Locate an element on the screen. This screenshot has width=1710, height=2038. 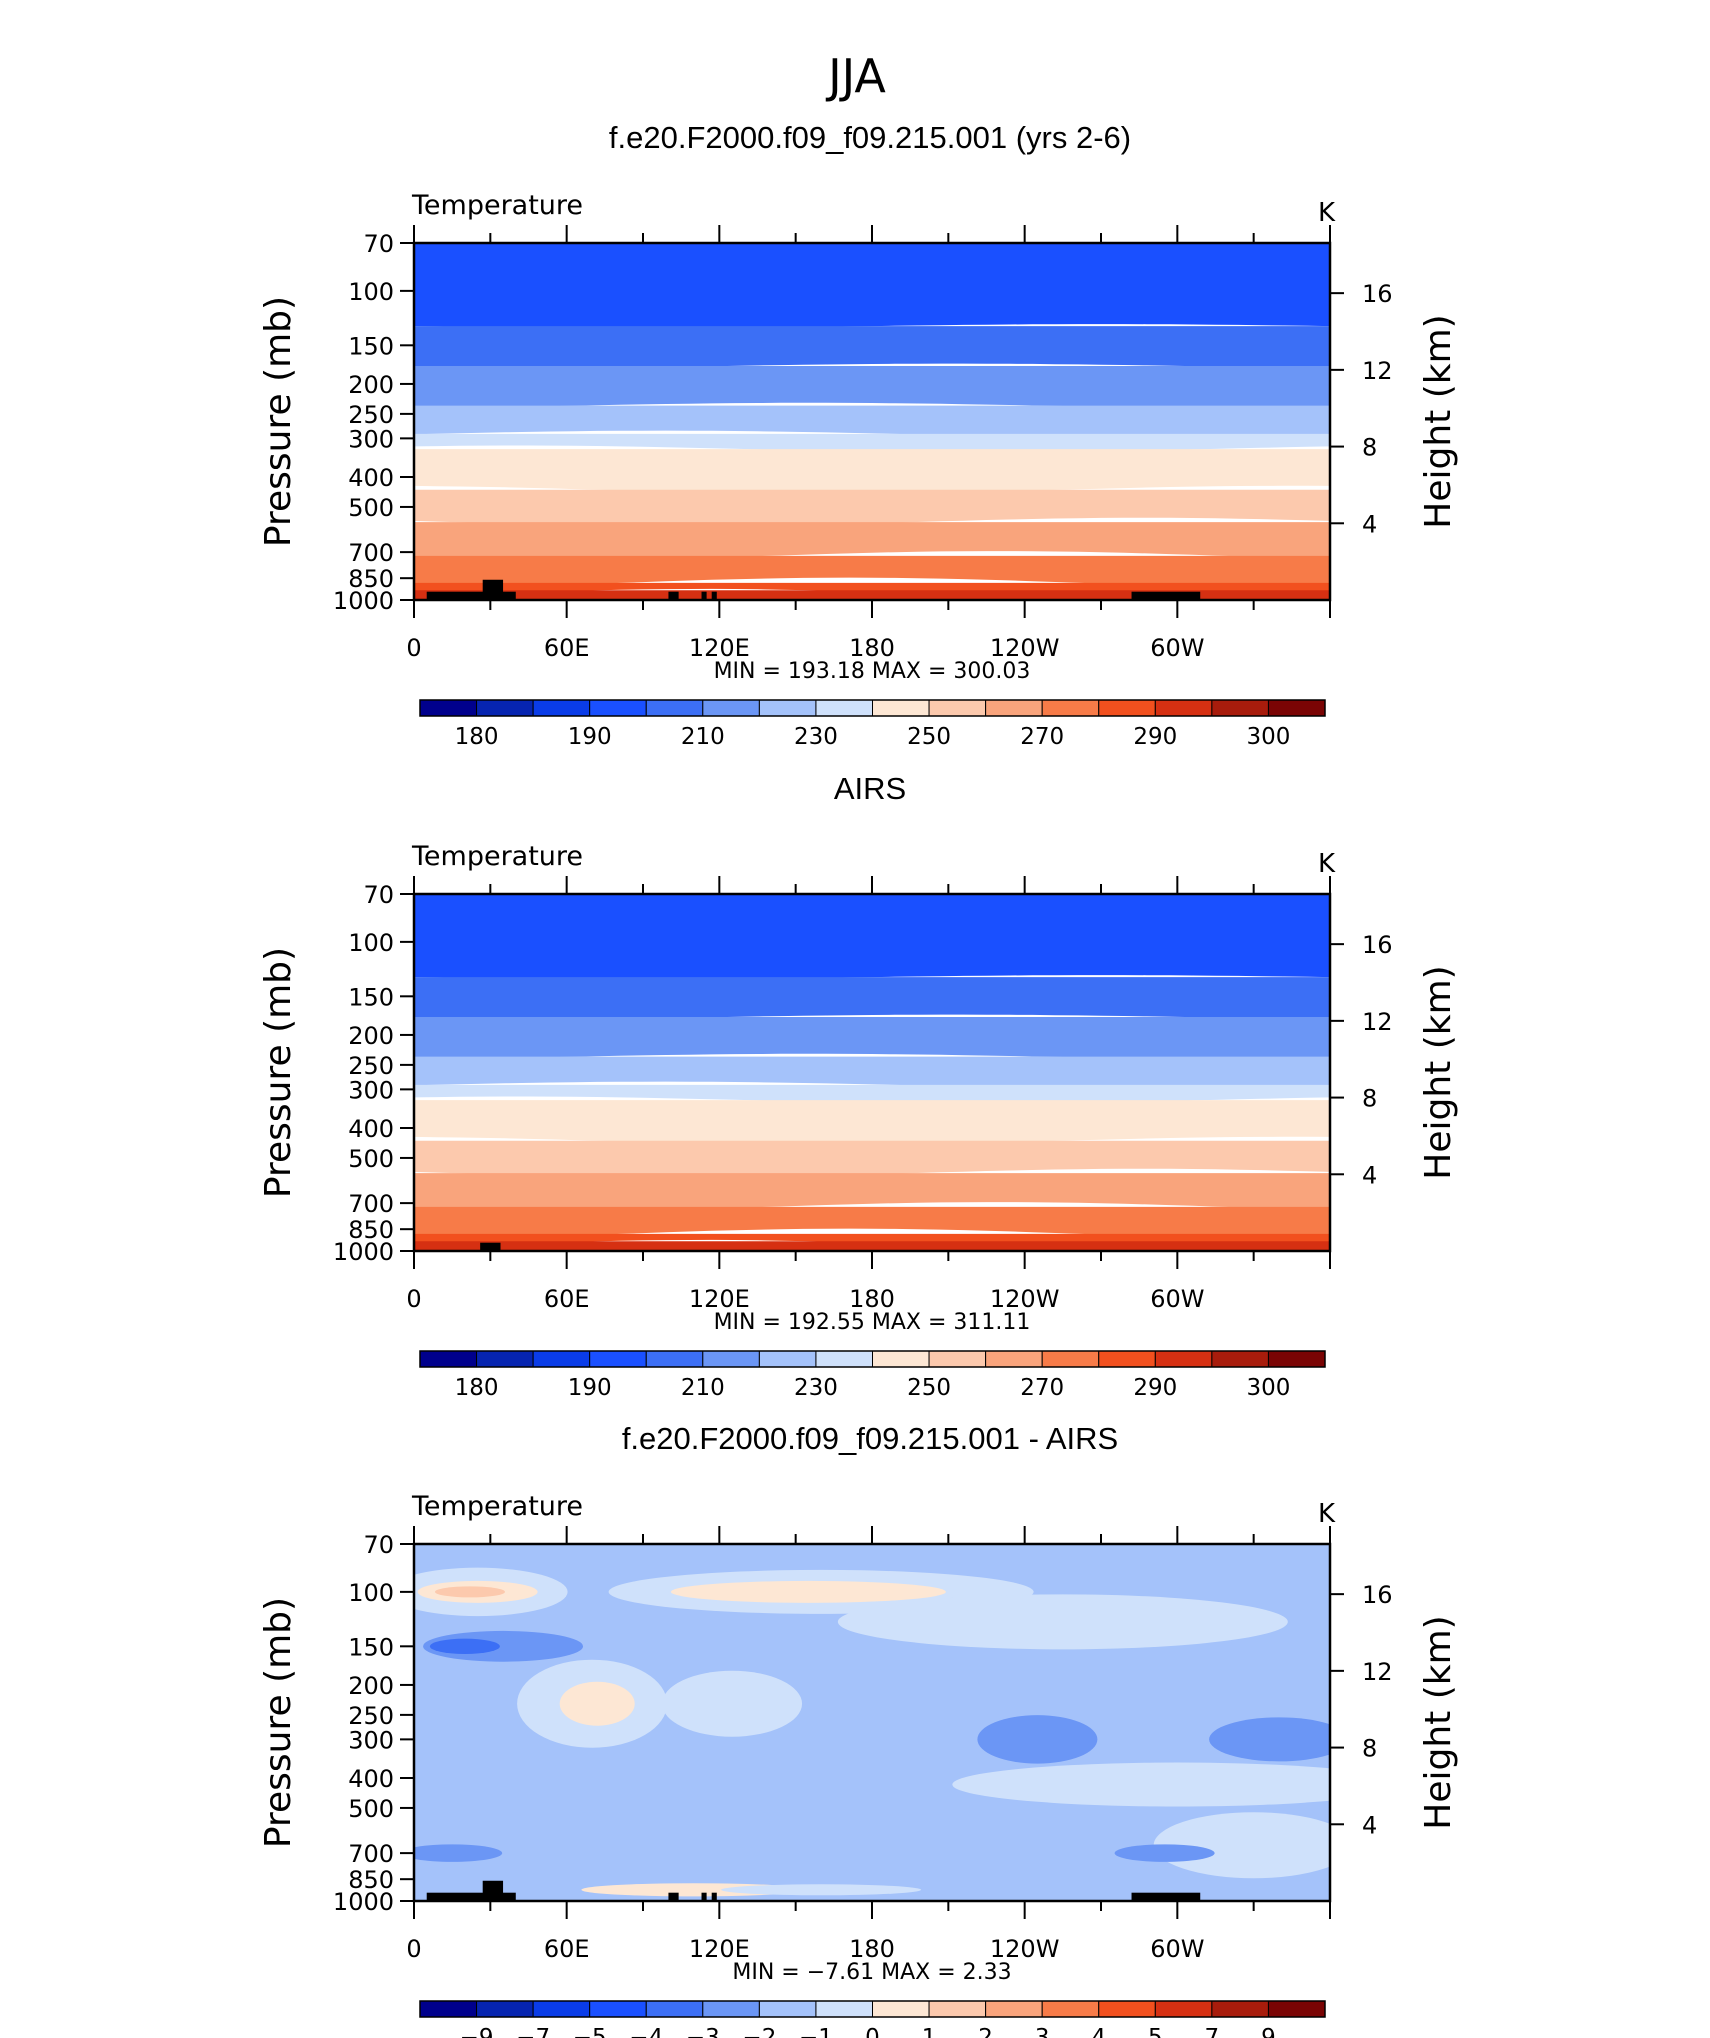
colorbar-label: −3 is located at coordinates (703, 2031).